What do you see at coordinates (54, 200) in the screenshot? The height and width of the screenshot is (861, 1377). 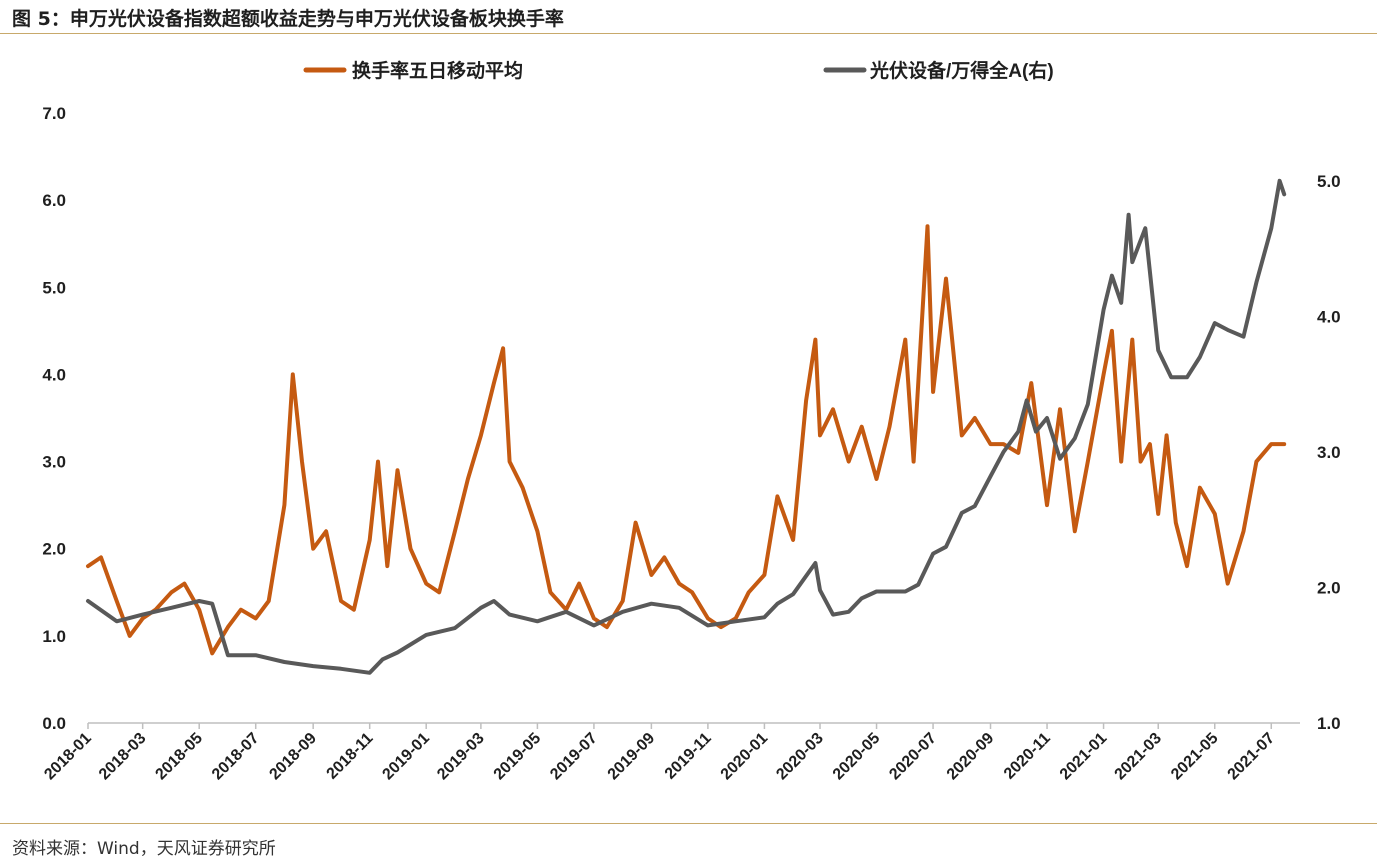 I see `y-left-tick-label: 6.0` at bounding box center [54, 200].